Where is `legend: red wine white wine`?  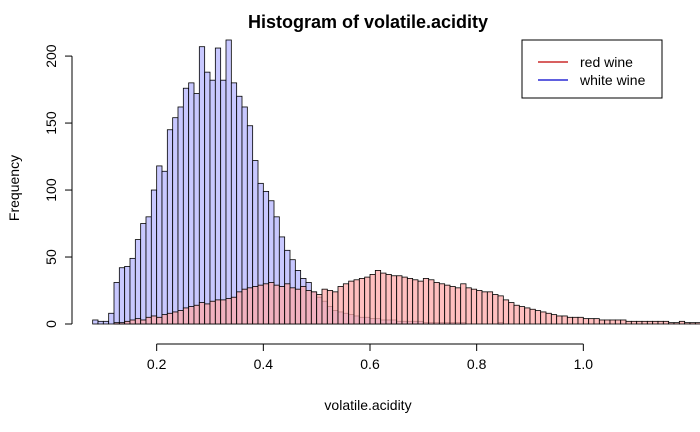 legend: red wine white wine is located at coordinates (592, 69).